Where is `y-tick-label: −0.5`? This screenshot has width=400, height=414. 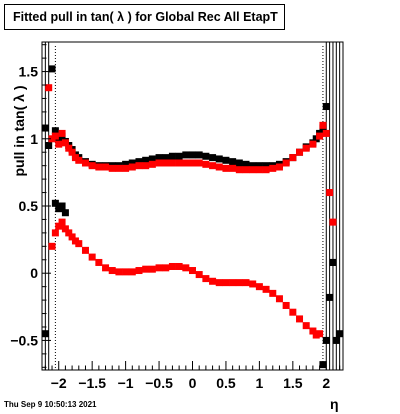 y-tick-label: −0.5 is located at coordinates (24, 340).